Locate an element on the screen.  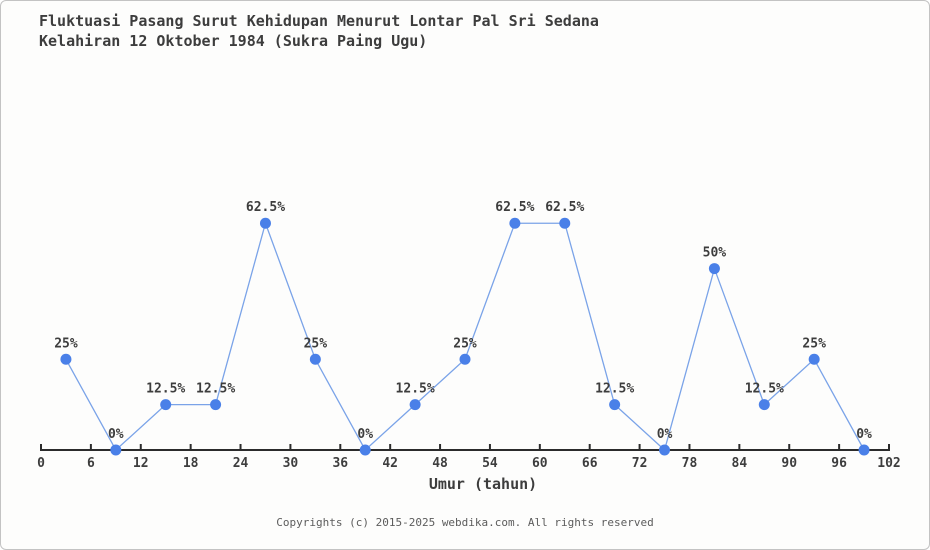
x-axis-tick-label: 90 is located at coordinates (789, 463).